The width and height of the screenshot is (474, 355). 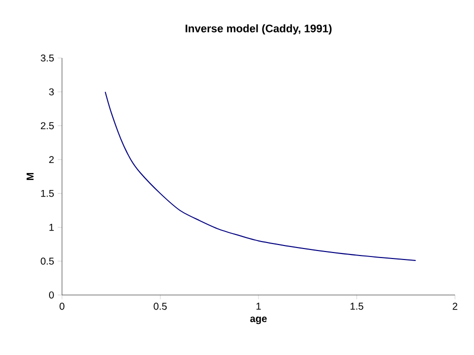 What do you see at coordinates (62, 306) in the screenshot?
I see `x-tick-label: 0` at bounding box center [62, 306].